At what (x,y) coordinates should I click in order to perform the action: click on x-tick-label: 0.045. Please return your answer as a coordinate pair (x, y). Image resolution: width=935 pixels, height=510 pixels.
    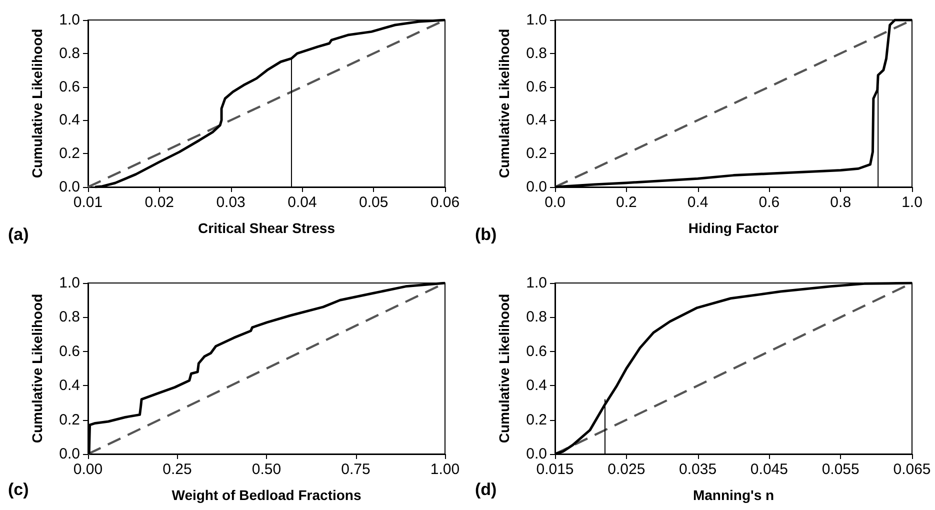
    Looking at the image, I should click on (769, 469).